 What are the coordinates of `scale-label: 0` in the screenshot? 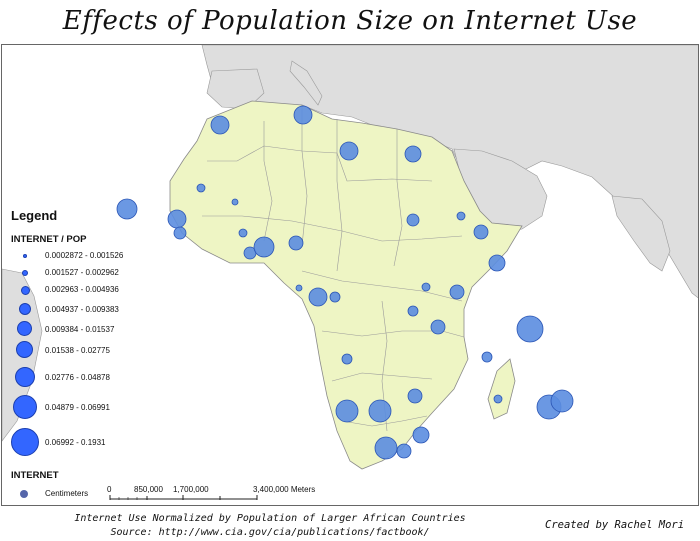 It's located at (109, 489).